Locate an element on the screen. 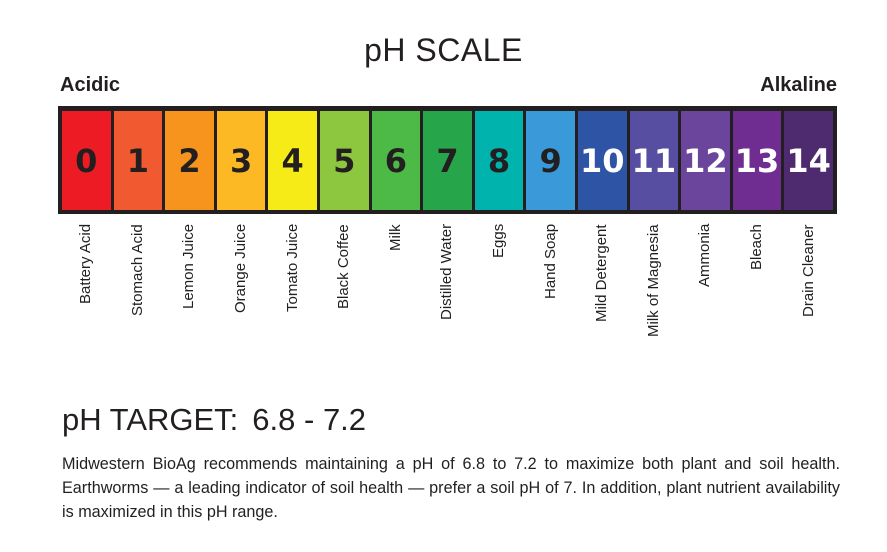  ph-example-10: Mild Detergent is located at coordinates (602, 294).